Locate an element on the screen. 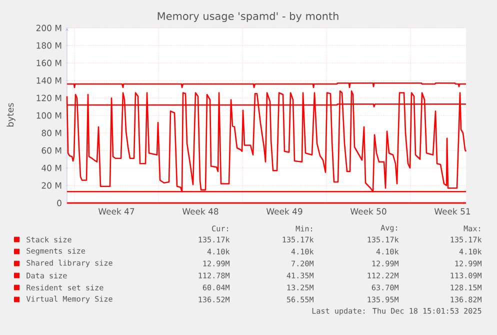  y-tick-label: 160 M is located at coordinates (49, 63).